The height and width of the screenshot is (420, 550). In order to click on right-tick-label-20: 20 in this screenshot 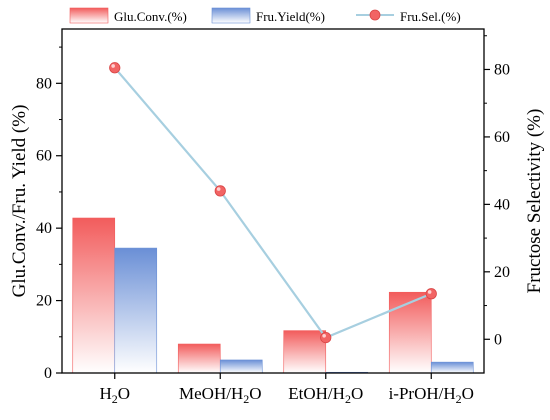, I will do `click(502, 272)`.